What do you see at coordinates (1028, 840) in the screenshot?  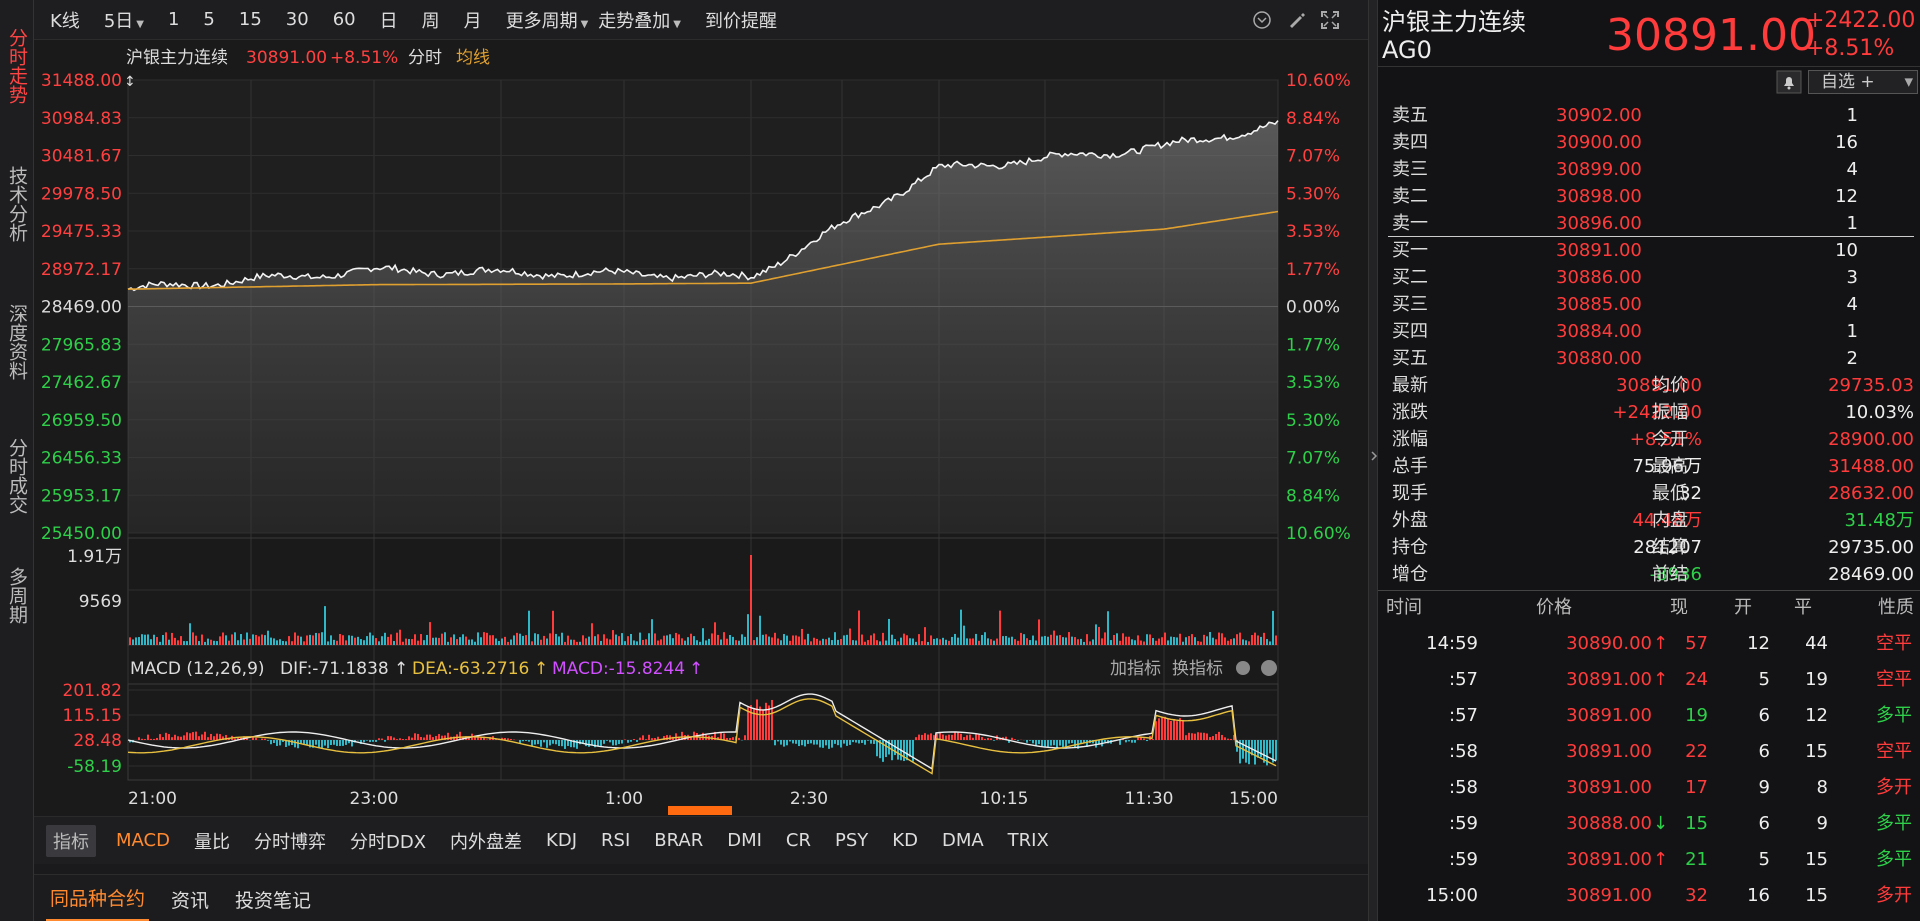 I see `indicator-tab-trix: TRIX` at bounding box center [1028, 840].